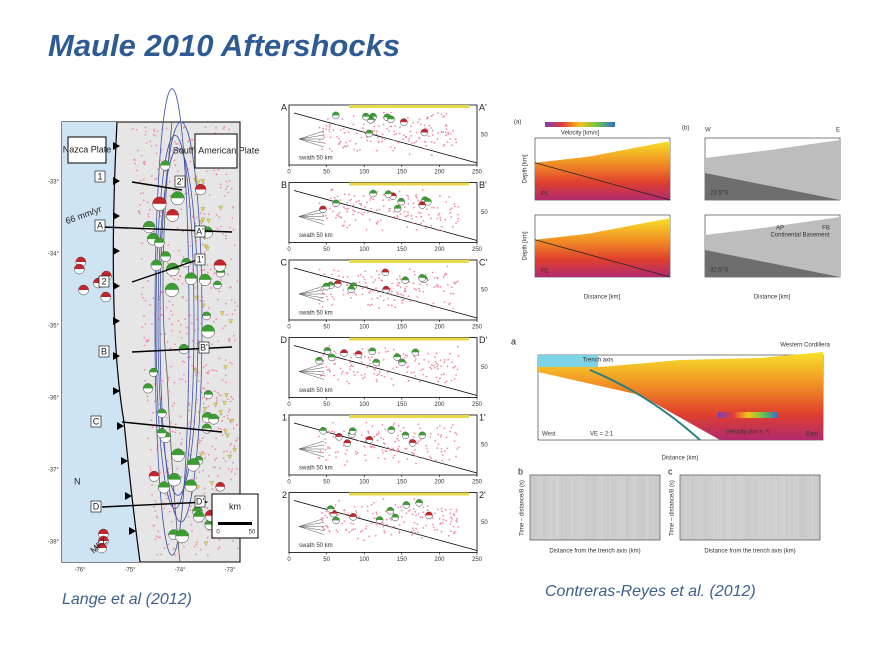  Describe the element at coordinates (772, 263) in the screenshot. I see `geology-slab` at that location.